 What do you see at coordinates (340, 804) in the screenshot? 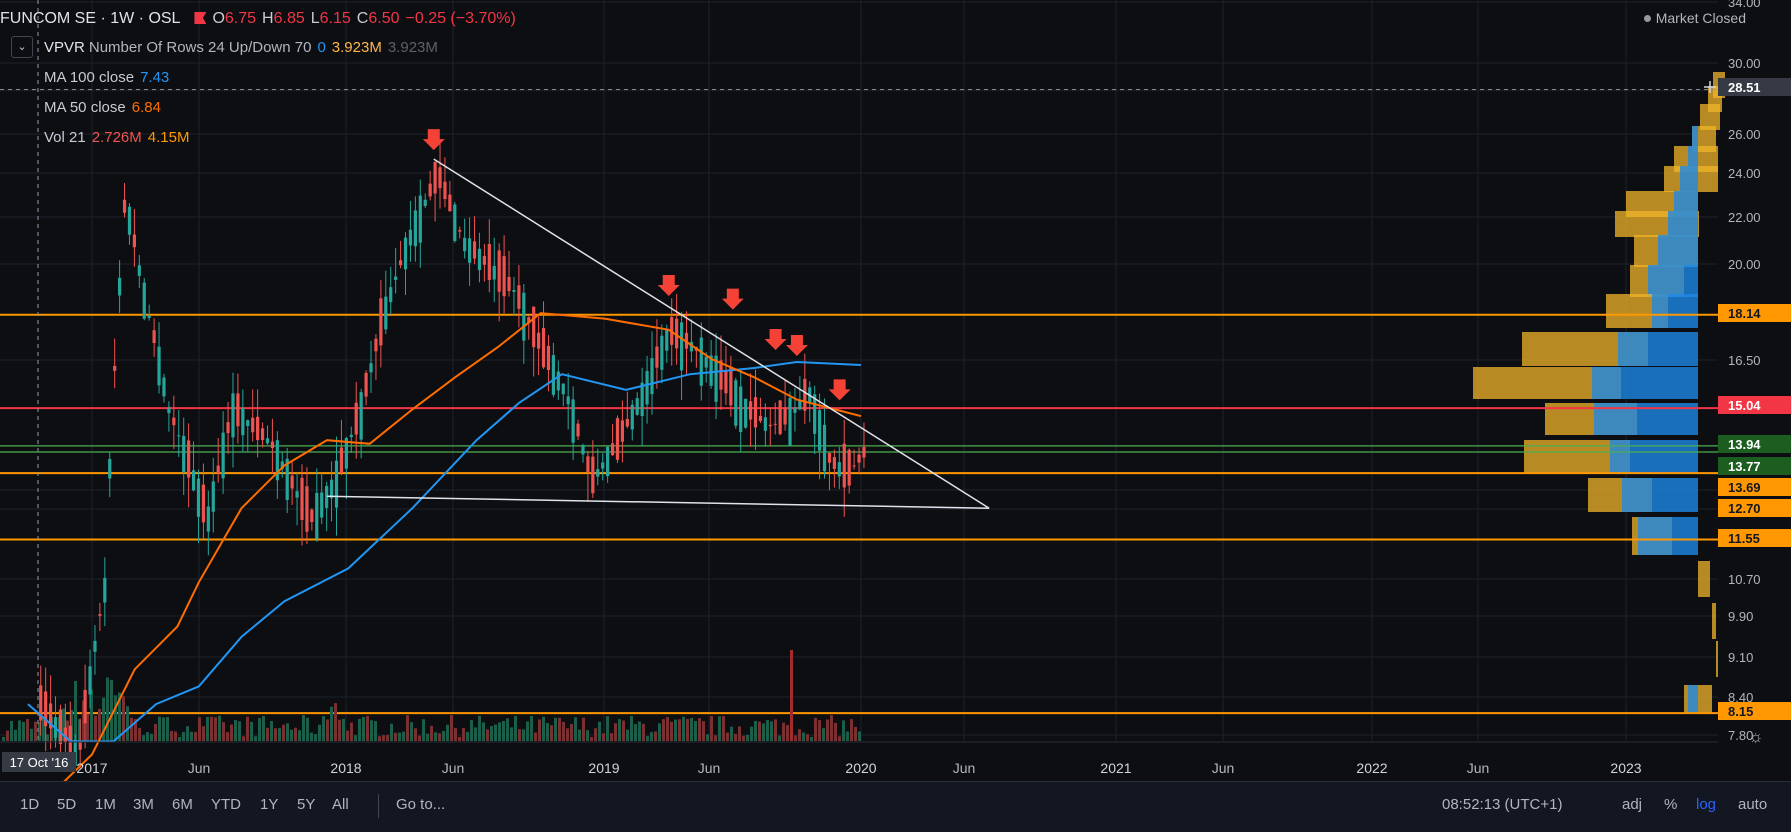
I see `range-all-button: All` at bounding box center [340, 804].